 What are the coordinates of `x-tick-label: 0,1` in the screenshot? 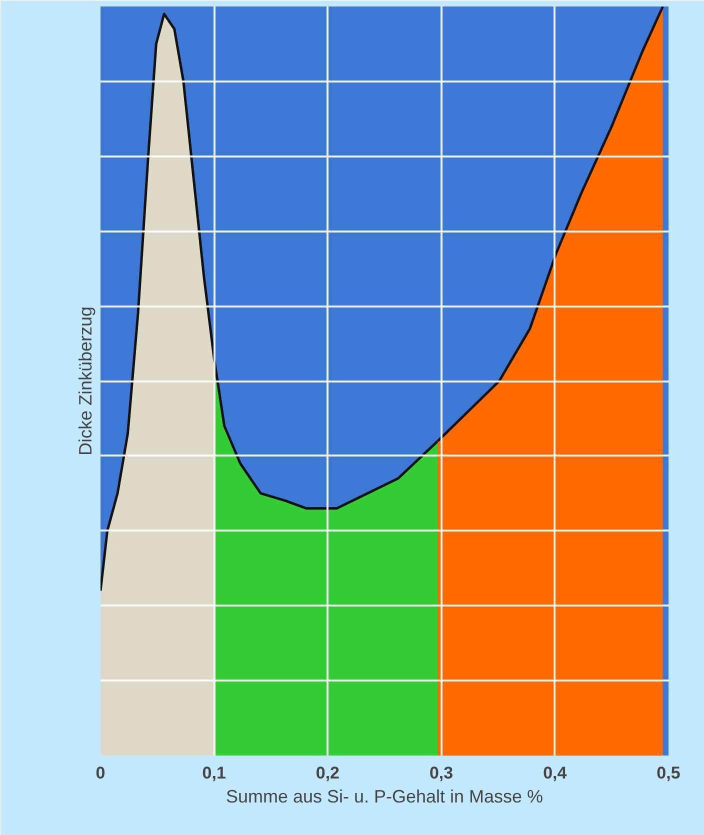 It's located at (214, 773).